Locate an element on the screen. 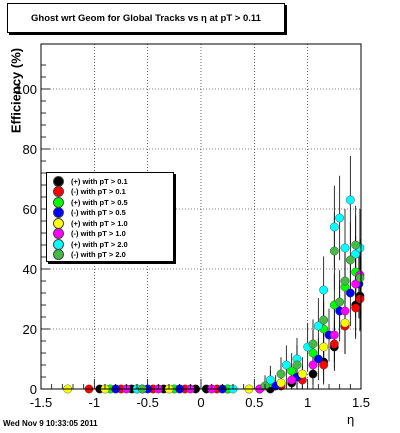 The height and width of the screenshot is (433, 400). legend-label: (-) with pT > 1.0 is located at coordinates (98, 233).